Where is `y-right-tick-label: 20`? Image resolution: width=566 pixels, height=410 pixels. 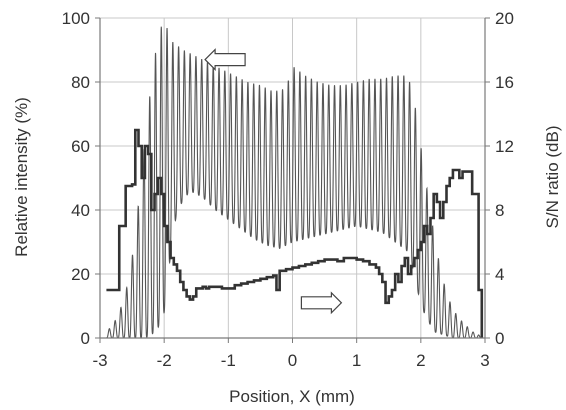
y-right-tick-label: 20 is located at coordinates (504, 18).